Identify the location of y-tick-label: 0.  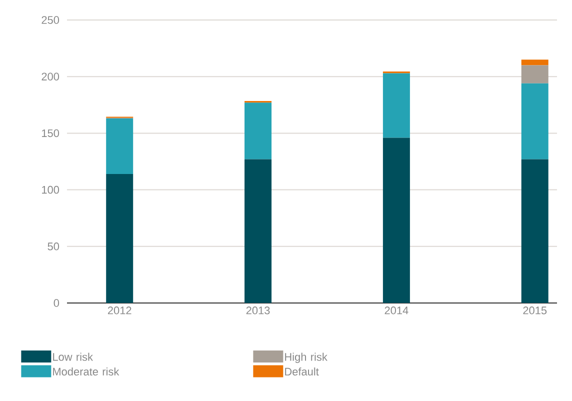
(57, 303).